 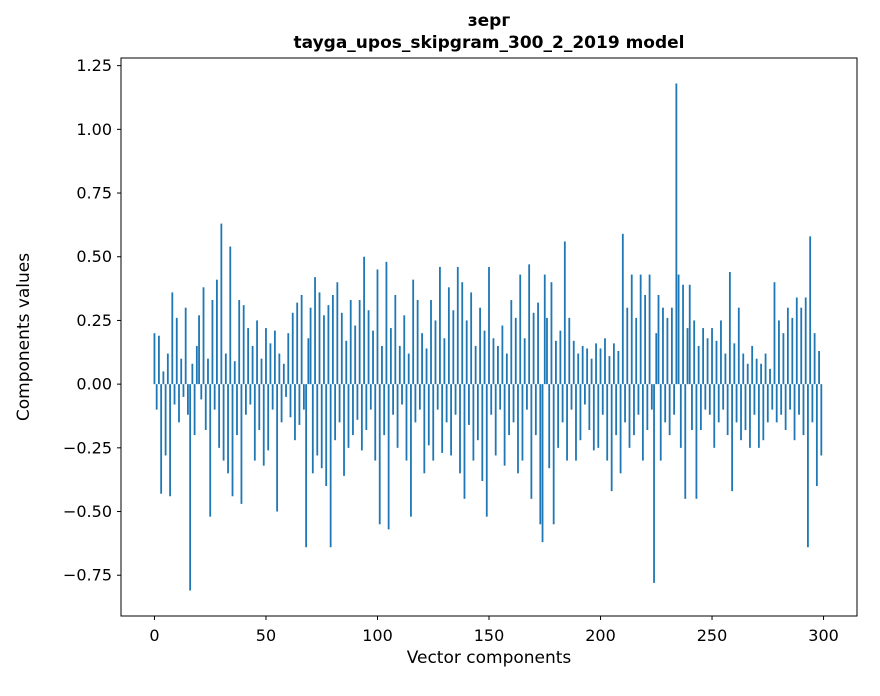 What do you see at coordinates (94, 129) in the screenshot?
I see `y-tick-label: 1.00` at bounding box center [94, 129].